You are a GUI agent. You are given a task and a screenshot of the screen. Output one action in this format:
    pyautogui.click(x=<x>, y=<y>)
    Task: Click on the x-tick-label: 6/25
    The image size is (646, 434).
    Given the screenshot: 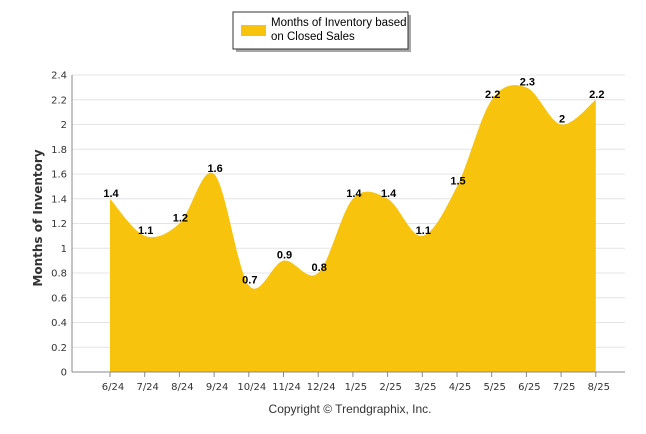 What is the action you would take?
    pyautogui.click(x=529, y=387)
    